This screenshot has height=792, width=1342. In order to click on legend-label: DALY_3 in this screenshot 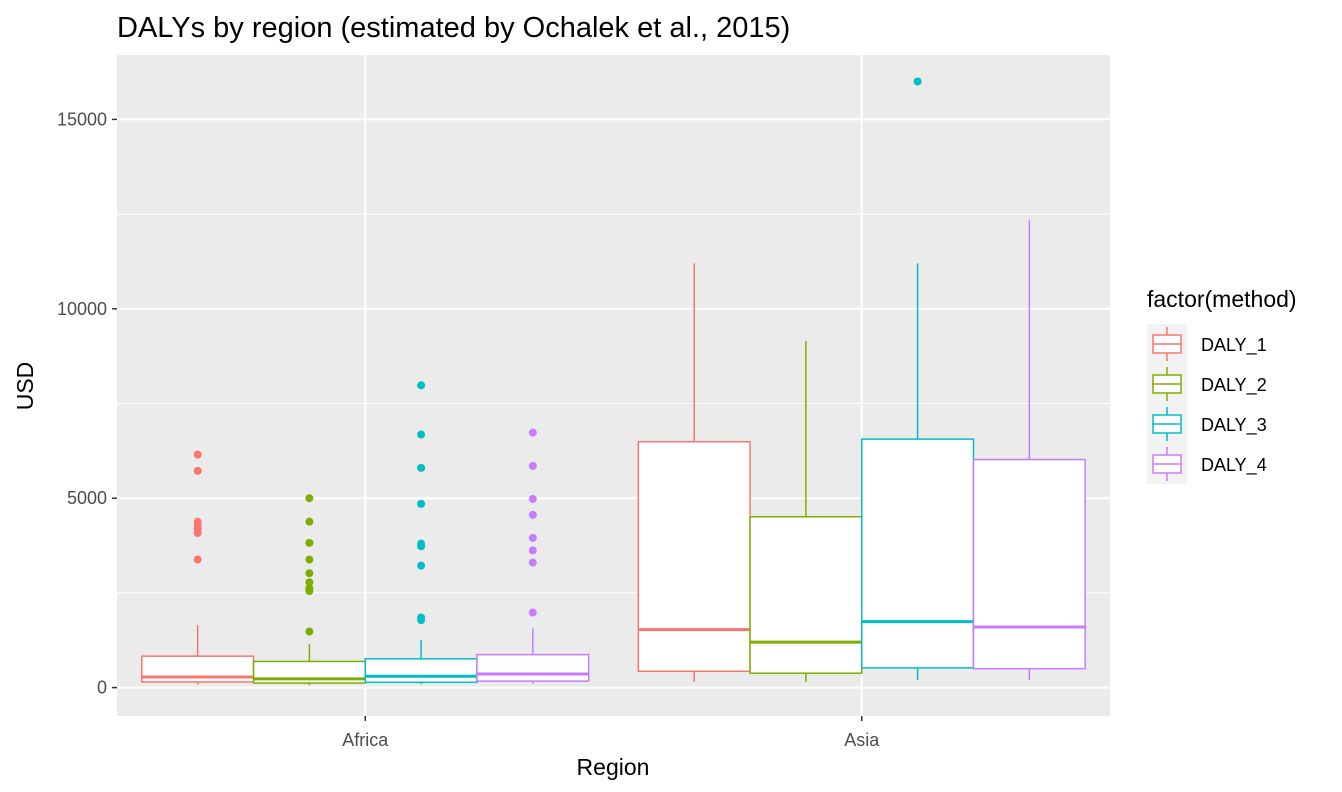, I will do `click(1234, 425)`.